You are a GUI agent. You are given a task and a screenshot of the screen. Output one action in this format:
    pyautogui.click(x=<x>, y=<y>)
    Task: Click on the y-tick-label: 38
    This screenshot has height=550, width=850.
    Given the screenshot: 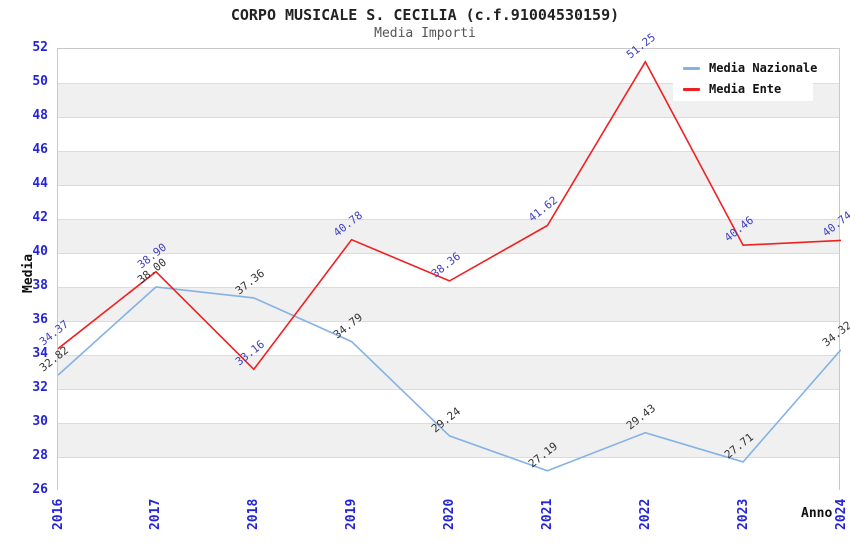 What is the action you would take?
    pyautogui.click(x=40, y=285)
    